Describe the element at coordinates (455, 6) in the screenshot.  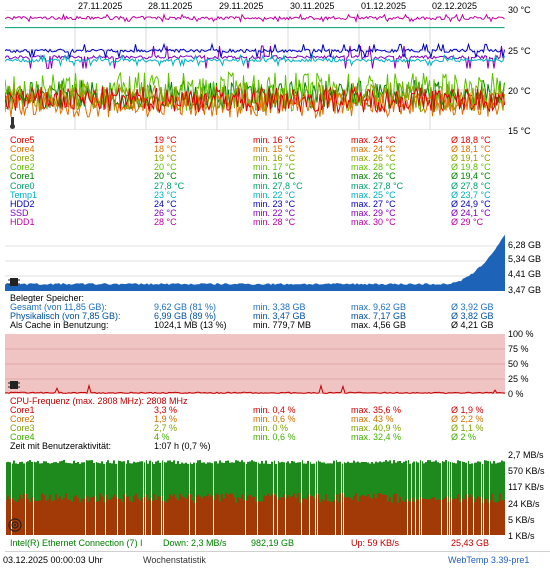
I see `date-label: 02.12.2025` at that location.